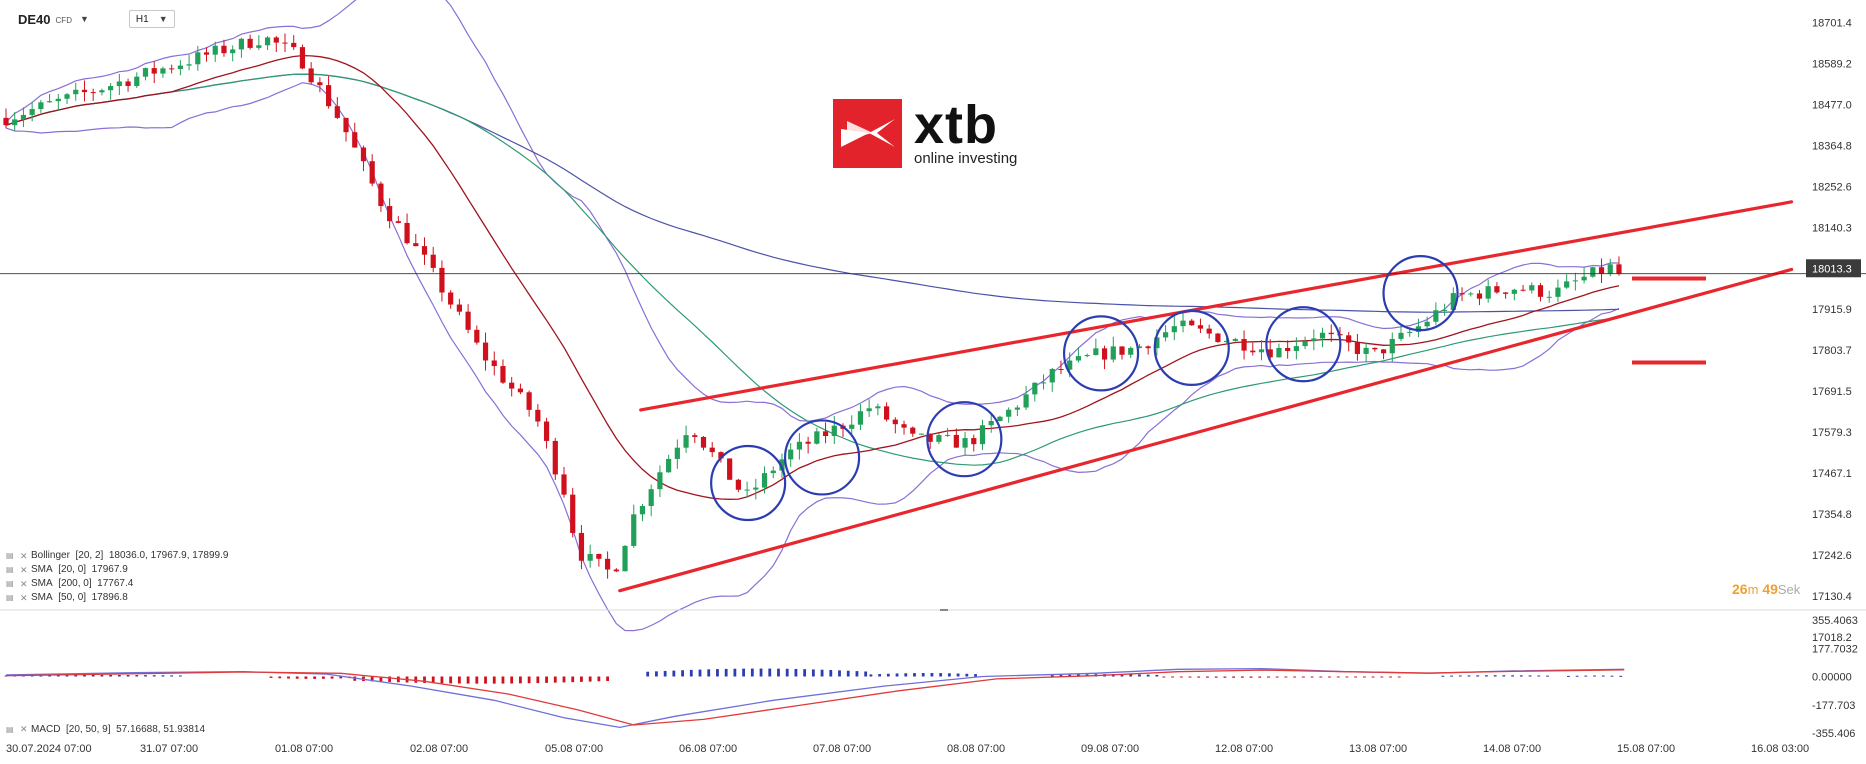 Image resolution: width=1866 pixels, height=764 pixels. I want to click on indicator-values: 18036.0, 17967.9, 17899.9, so click(168, 555).